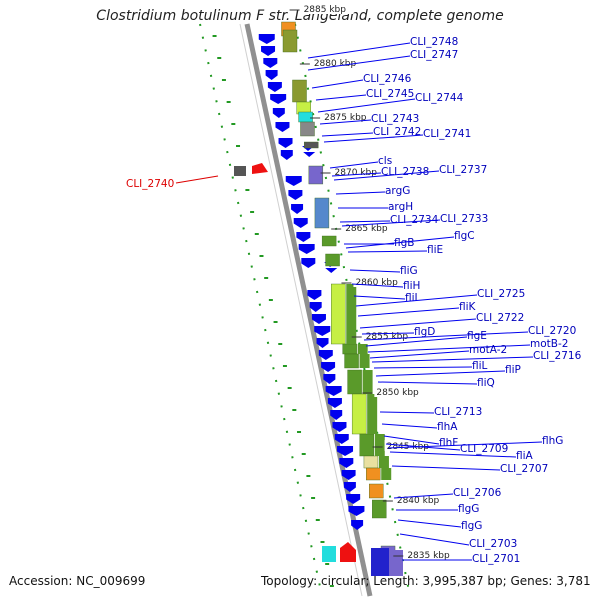 The width and height of the screenshot is (600, 600). I want to click on gene-label: flgE, so click(477, 336).